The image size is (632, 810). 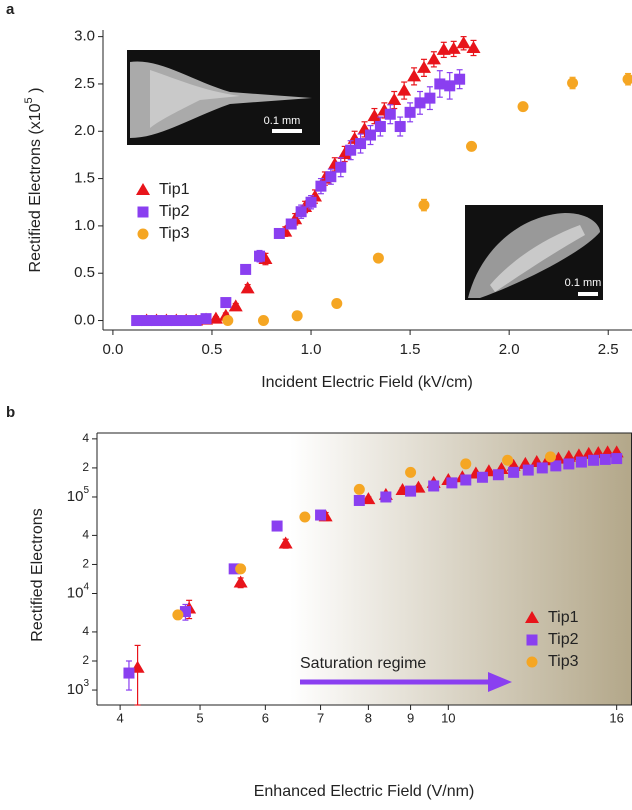 What do you see at coordinates (10, 9) in the screenshot?
I see `panel-label: a` at bounding box center [10, 9].